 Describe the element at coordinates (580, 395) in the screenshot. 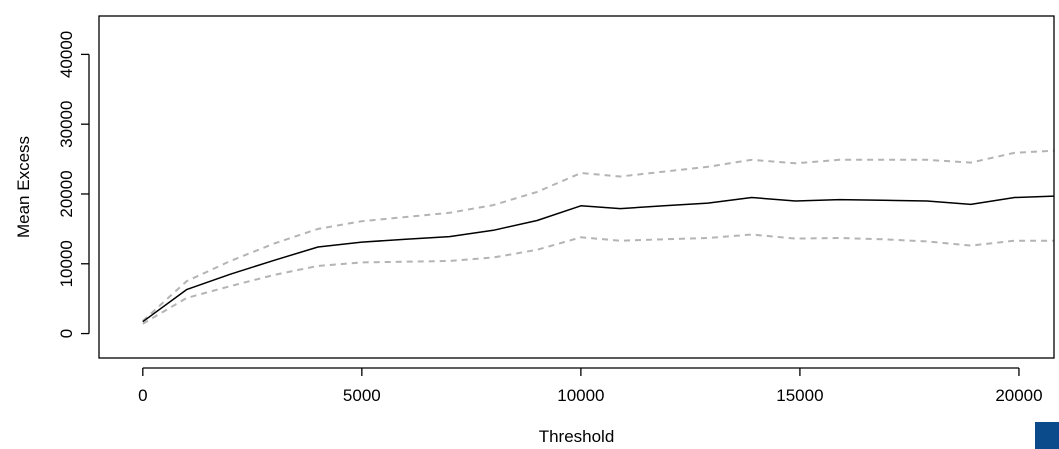

I see `x-tick-label: 10000` at that location.